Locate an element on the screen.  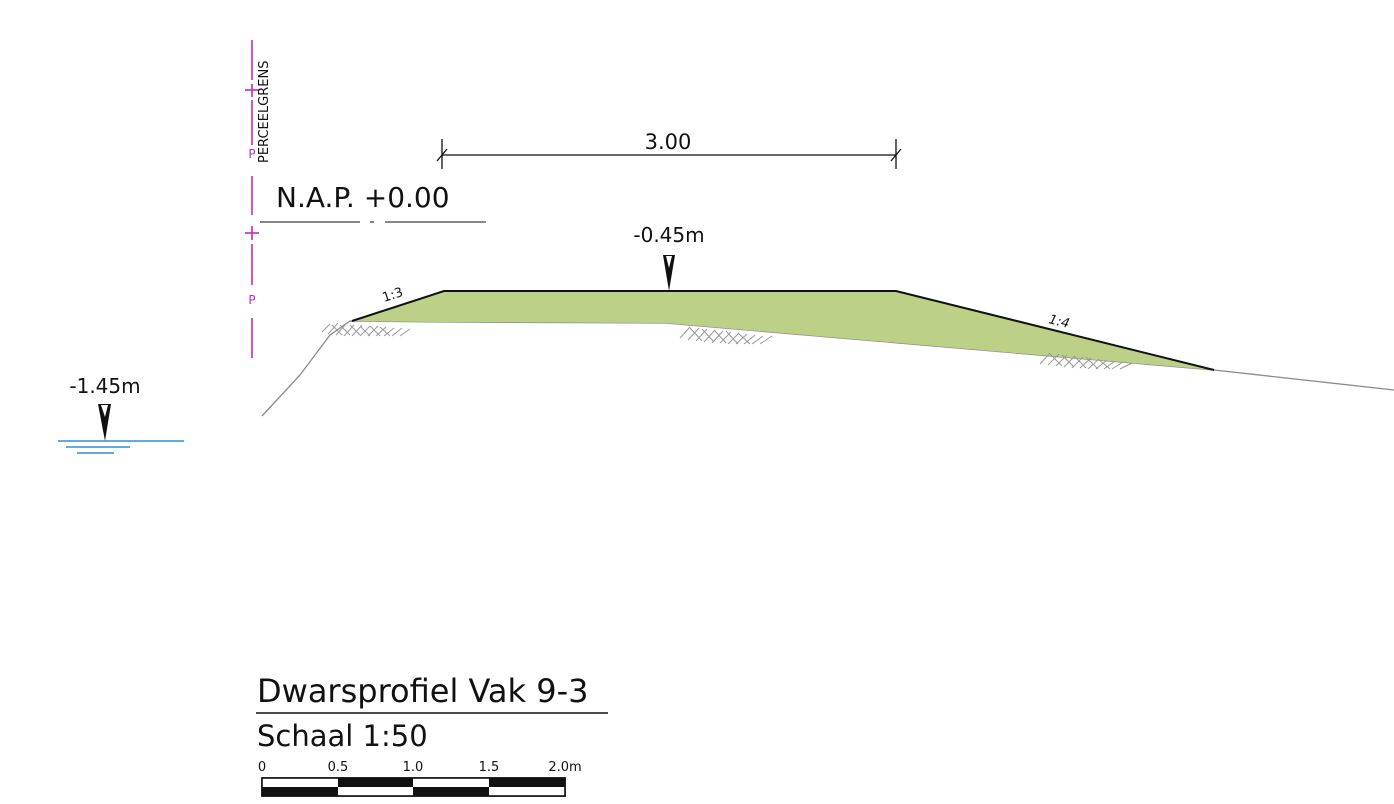
property-boundary: P P PERCEELGRENS is located at coordinates (258, 199).